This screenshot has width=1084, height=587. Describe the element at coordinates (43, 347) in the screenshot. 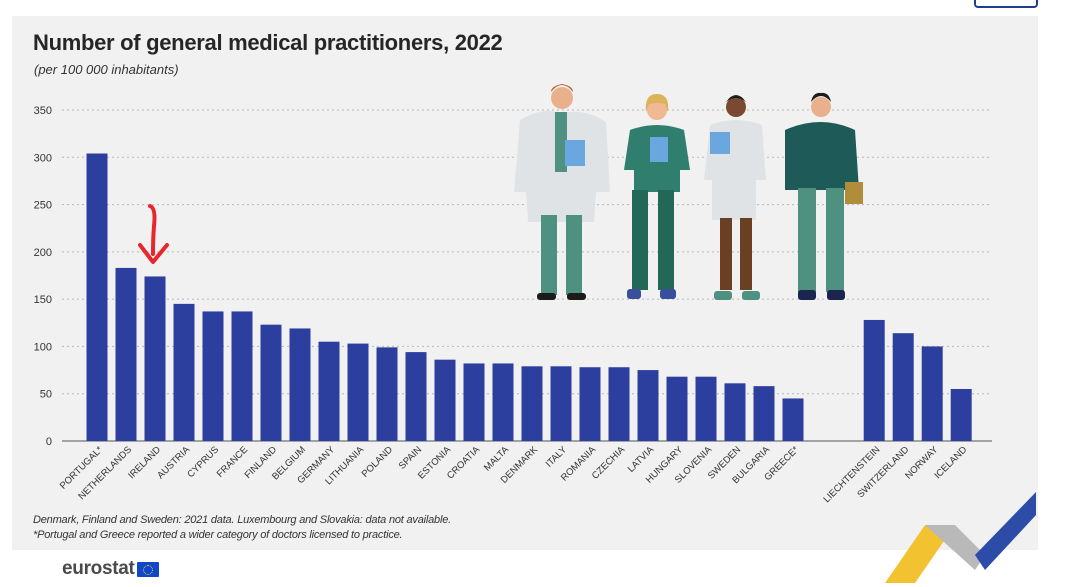

I see `y-tick-label: 100` at that location.